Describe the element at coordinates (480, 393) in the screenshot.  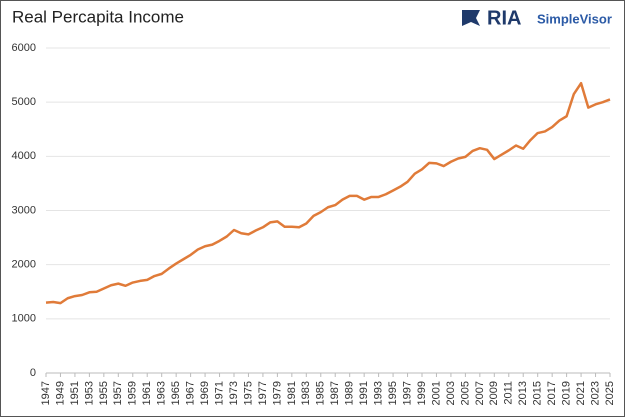
I see `x-tick-label: 2007` at that location.